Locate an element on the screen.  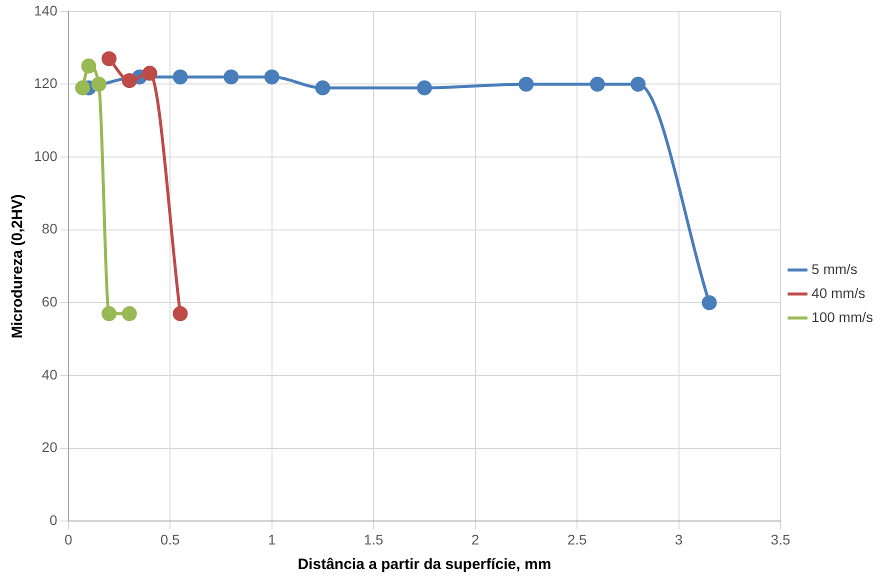
x-tick-label: 2 is located at coordinates (475, 539).